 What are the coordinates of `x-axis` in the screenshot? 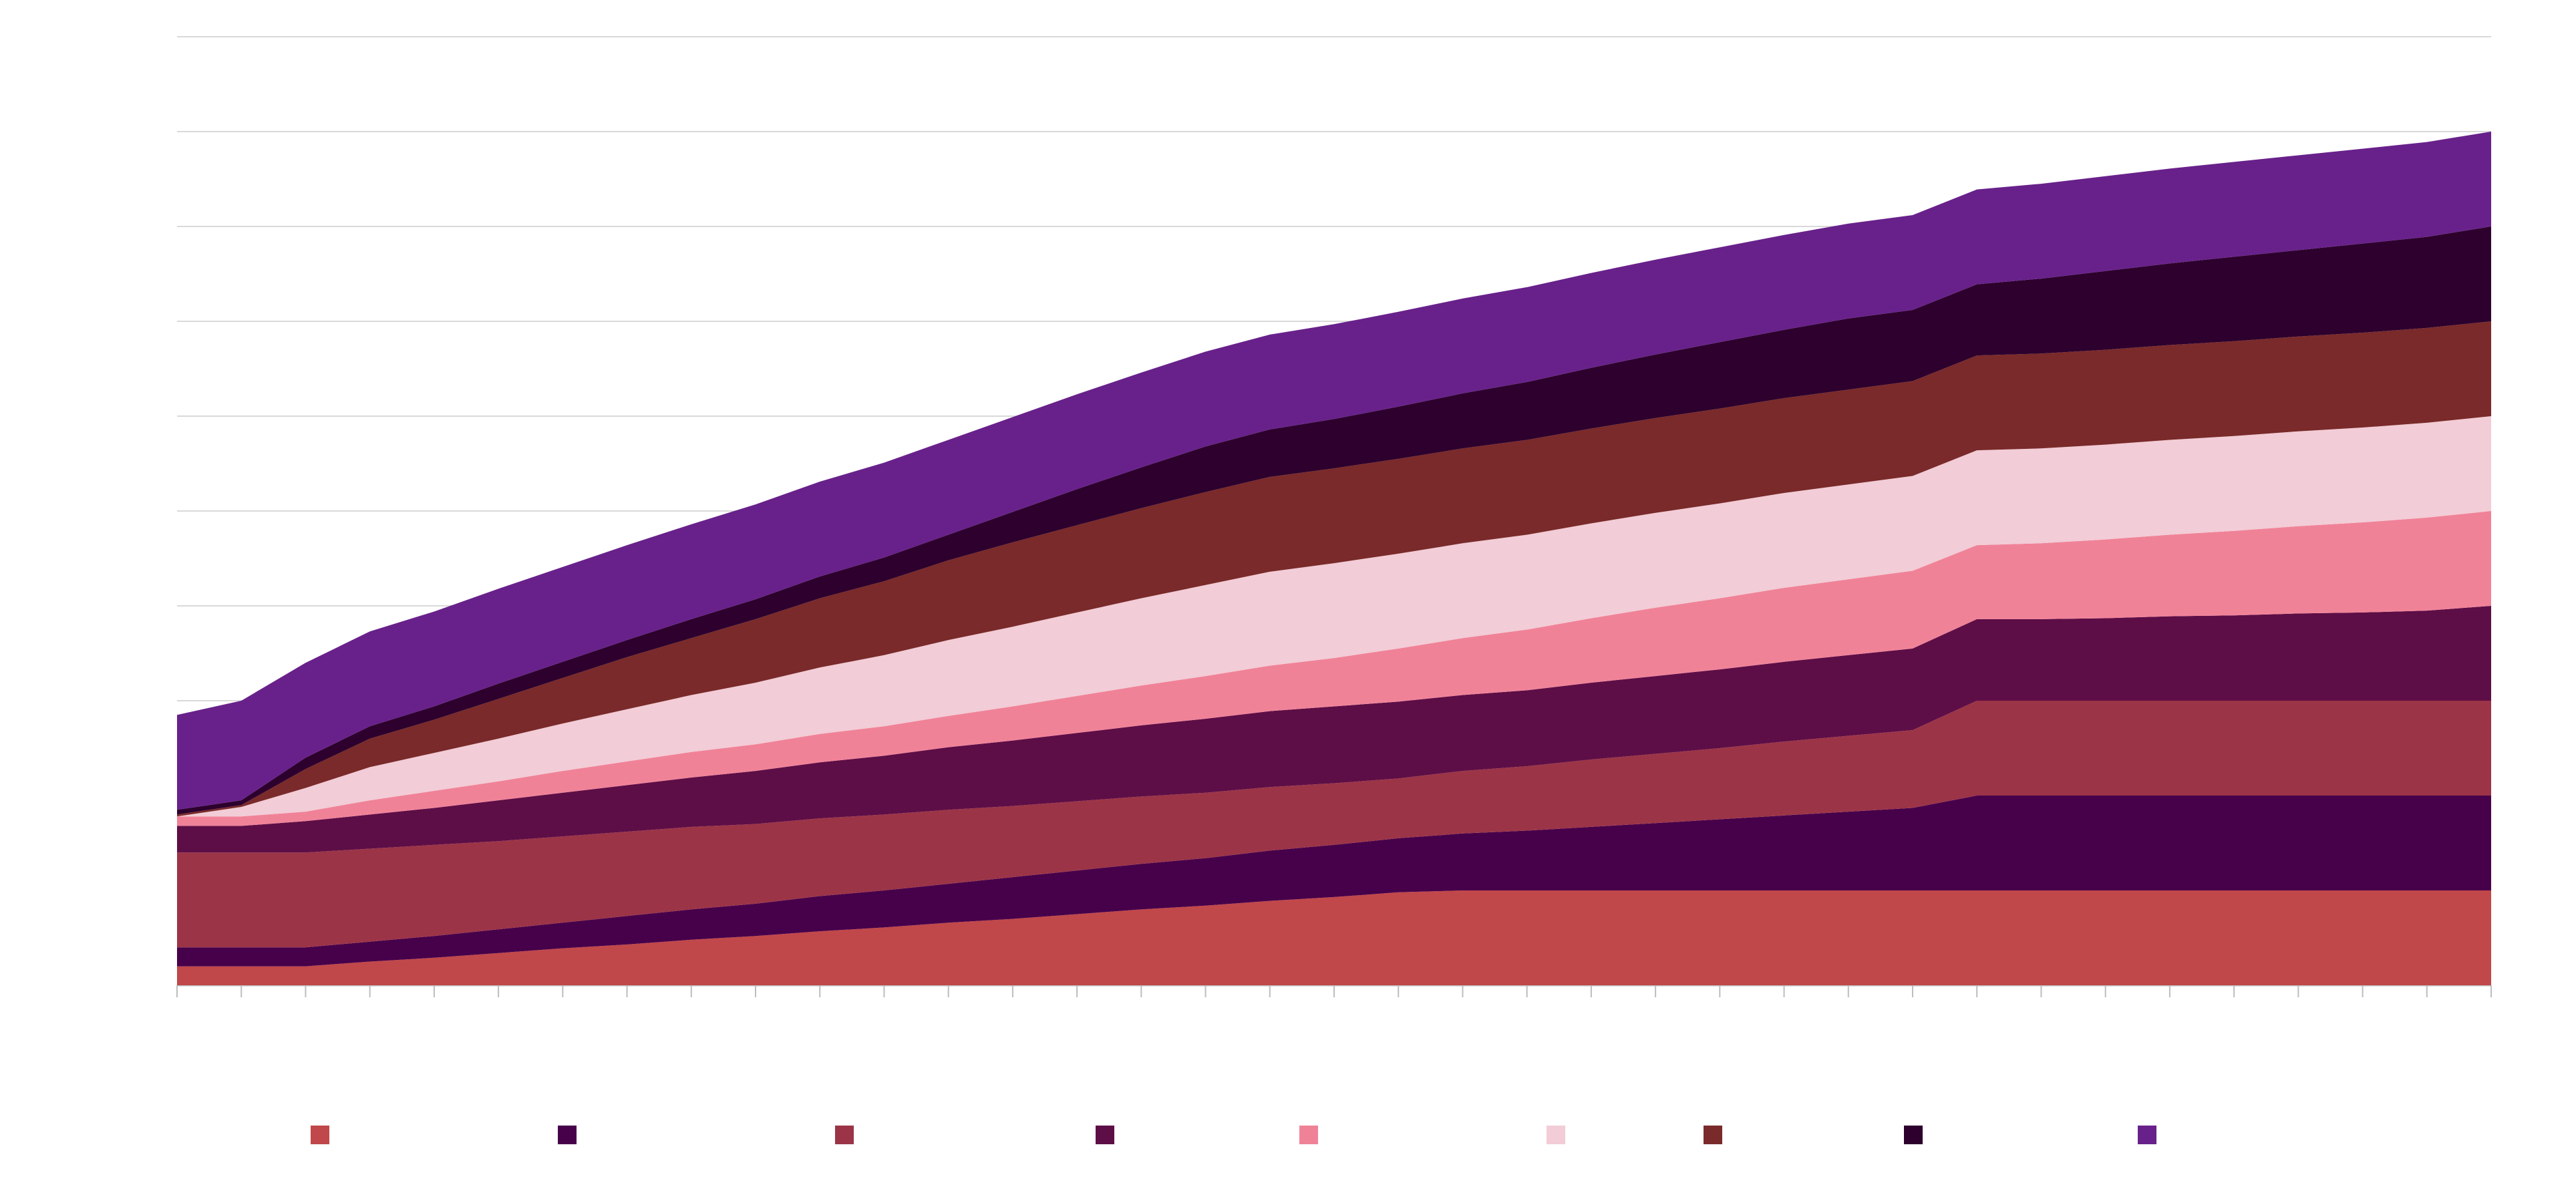 It's located at (1334, 991).